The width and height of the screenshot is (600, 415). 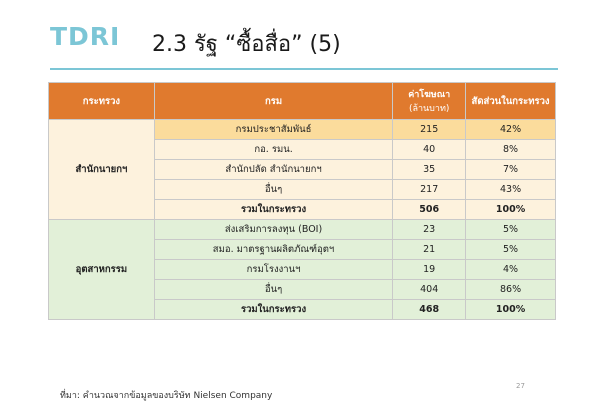 What do you see at coordinates (273, 101) in the screenshot?
I see `header-department: กรม` at bounding box center [273, 101].